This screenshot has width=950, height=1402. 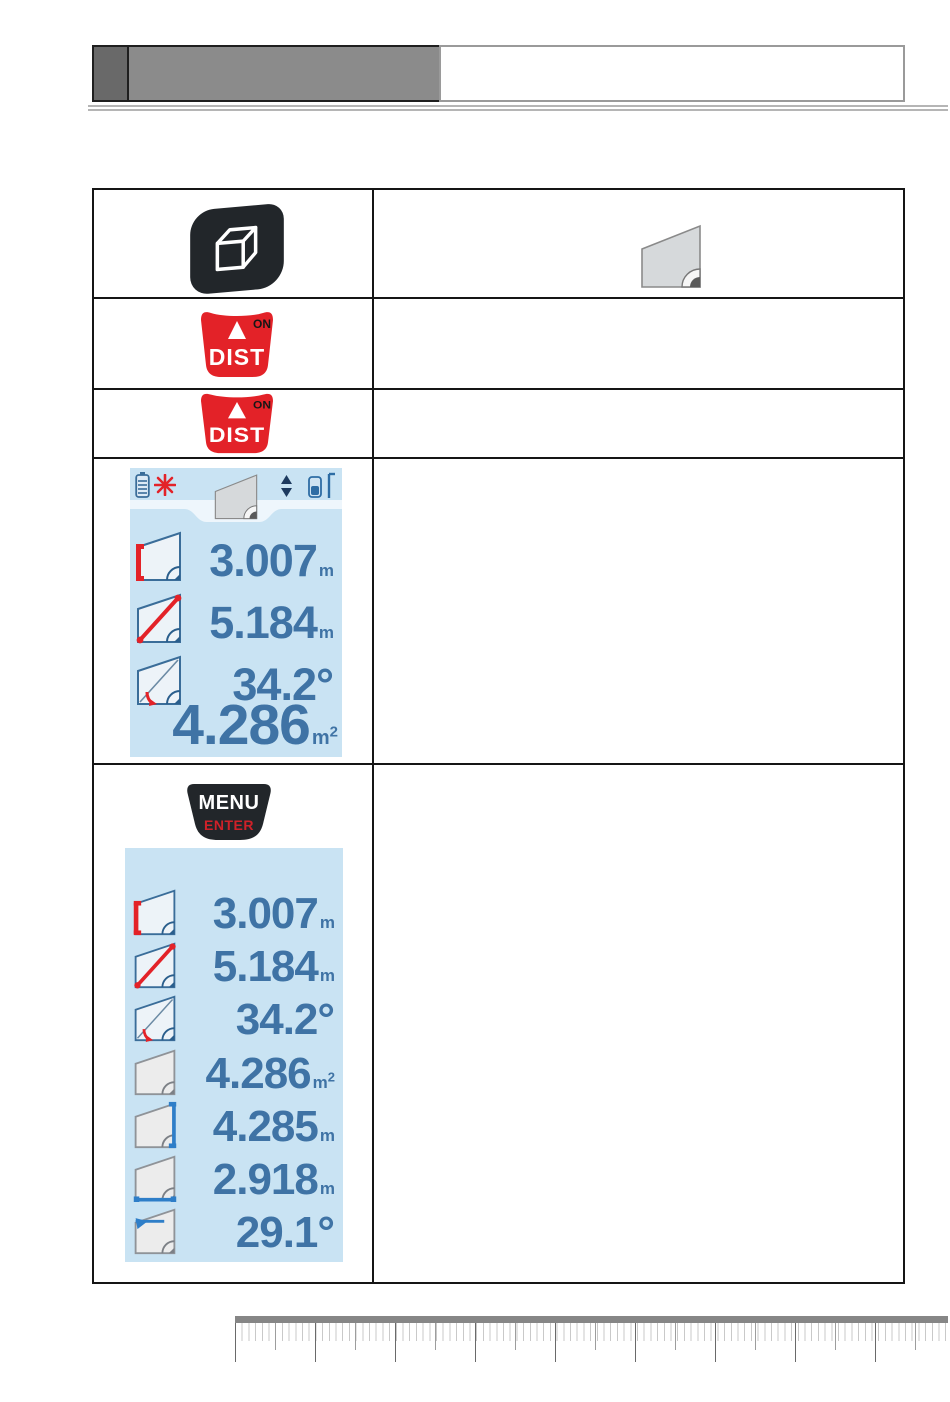 I want to click on trapezium-function-icon, so click(x=671, y=256).